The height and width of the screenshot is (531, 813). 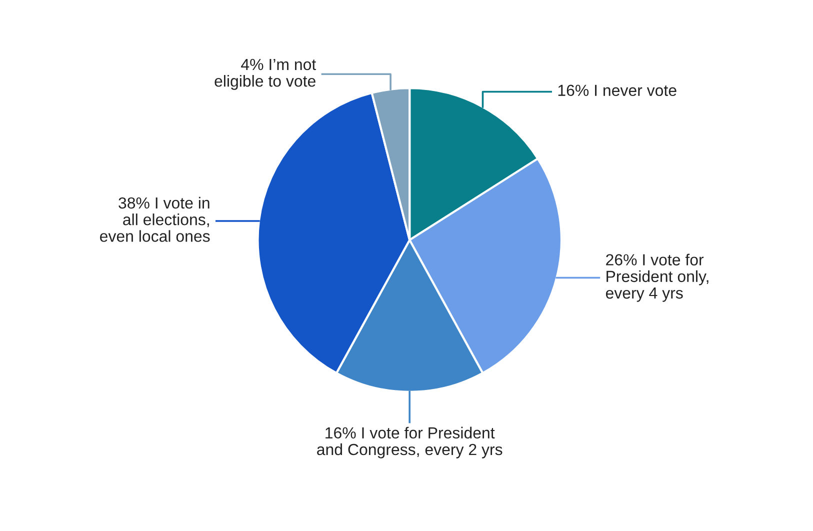 What do you see at coordinates (265, 74) in the screenshot?
I see `slice-label: 4% I’m not eligible to vote` at bounding box center [265, 74].